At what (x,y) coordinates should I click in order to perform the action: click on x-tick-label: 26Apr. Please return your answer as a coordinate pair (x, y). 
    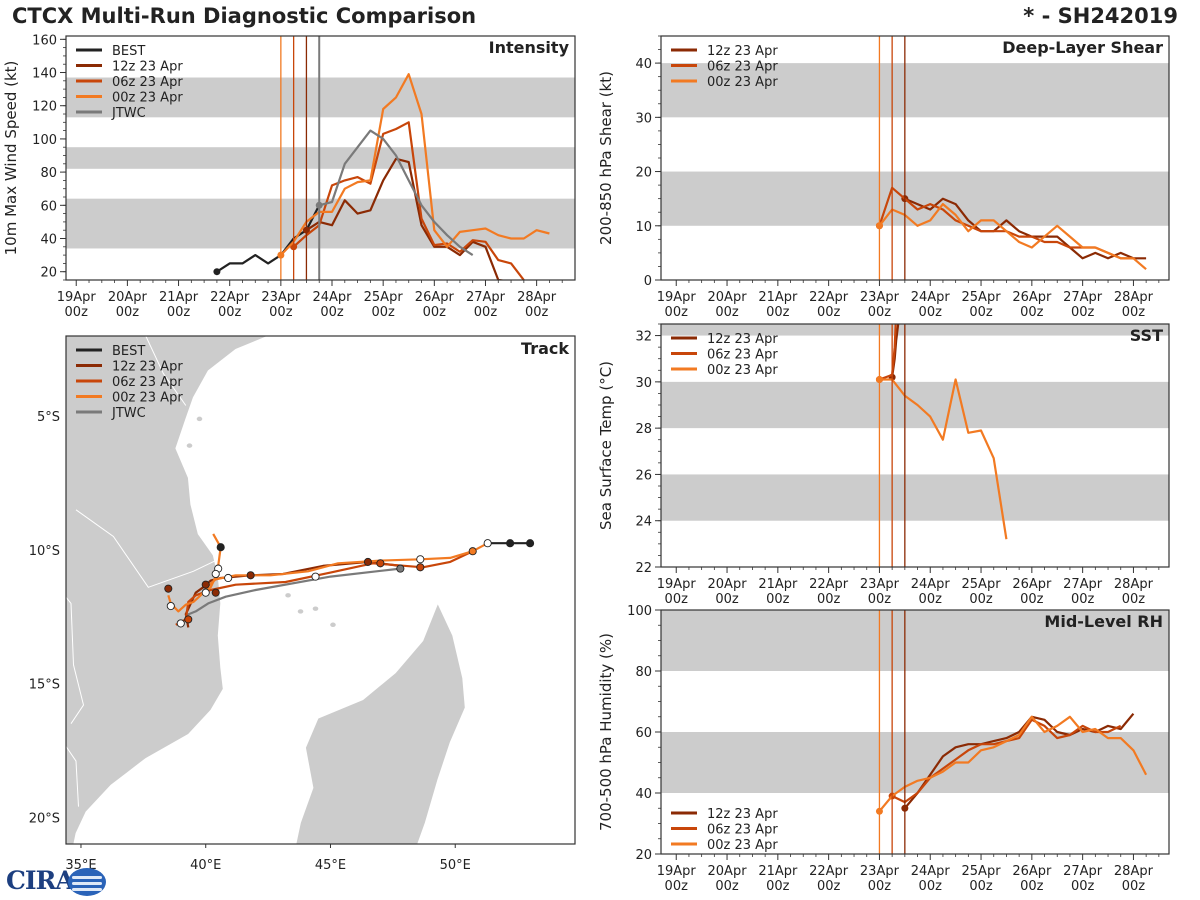
    Looking at the image, I should click on (1032, 871).